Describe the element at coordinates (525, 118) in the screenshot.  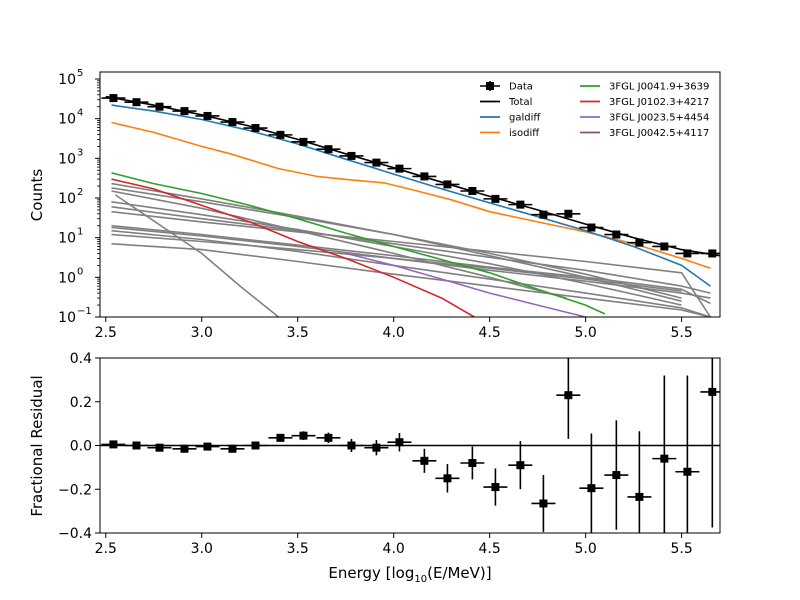
I see `legend-label: galdiff` at that location.